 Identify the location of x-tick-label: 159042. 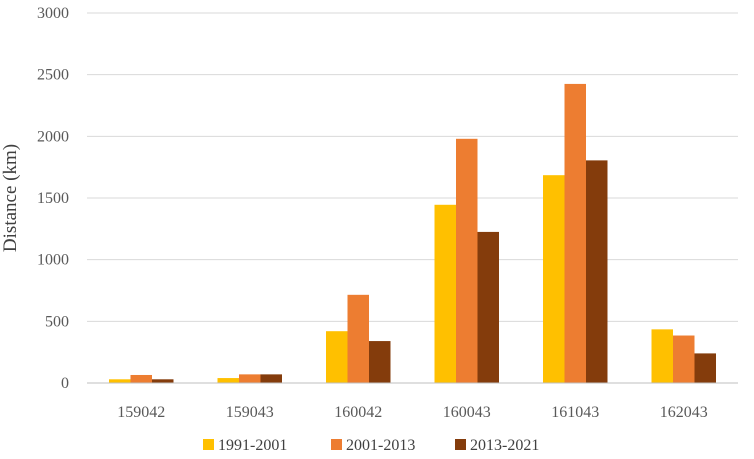
(141, 412).